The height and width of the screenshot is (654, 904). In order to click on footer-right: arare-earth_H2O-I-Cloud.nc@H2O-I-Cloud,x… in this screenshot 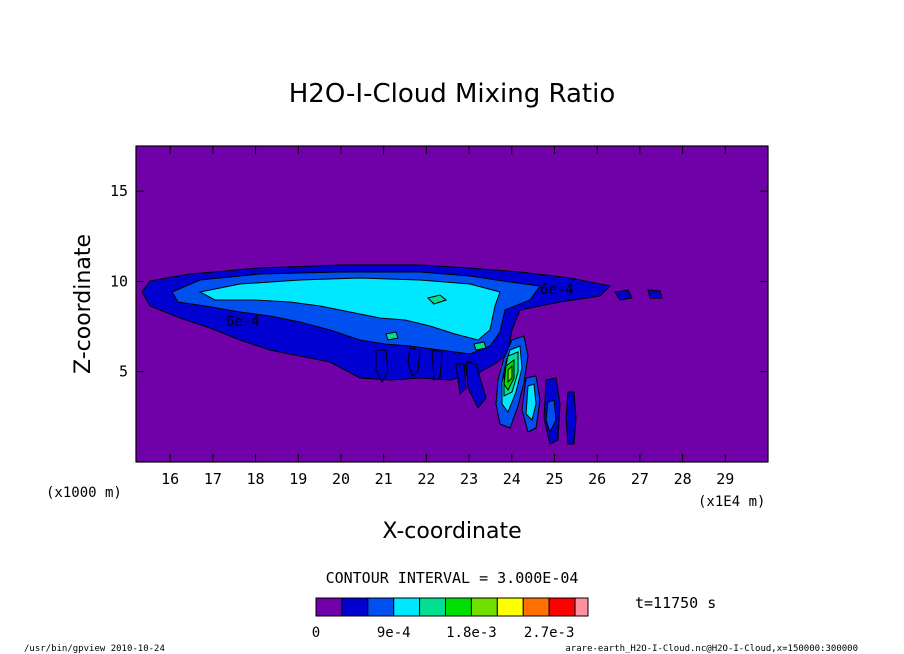, I will do `click(711, 649)`.